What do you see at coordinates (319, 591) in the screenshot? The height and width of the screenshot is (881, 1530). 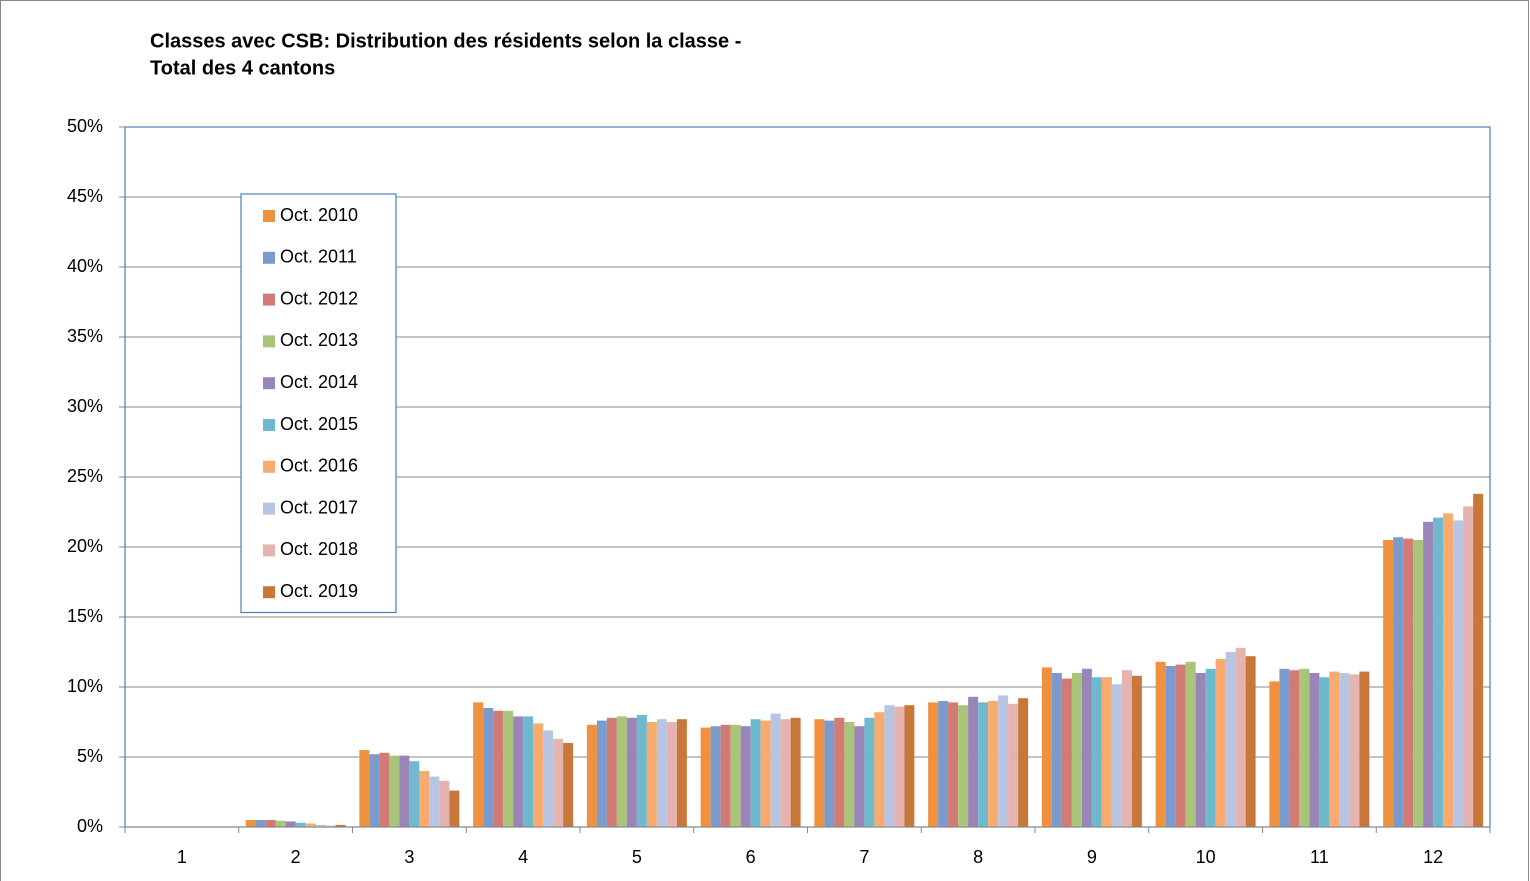 I see `legend-label: Oct. 2019` at bounding box center [319, 591].